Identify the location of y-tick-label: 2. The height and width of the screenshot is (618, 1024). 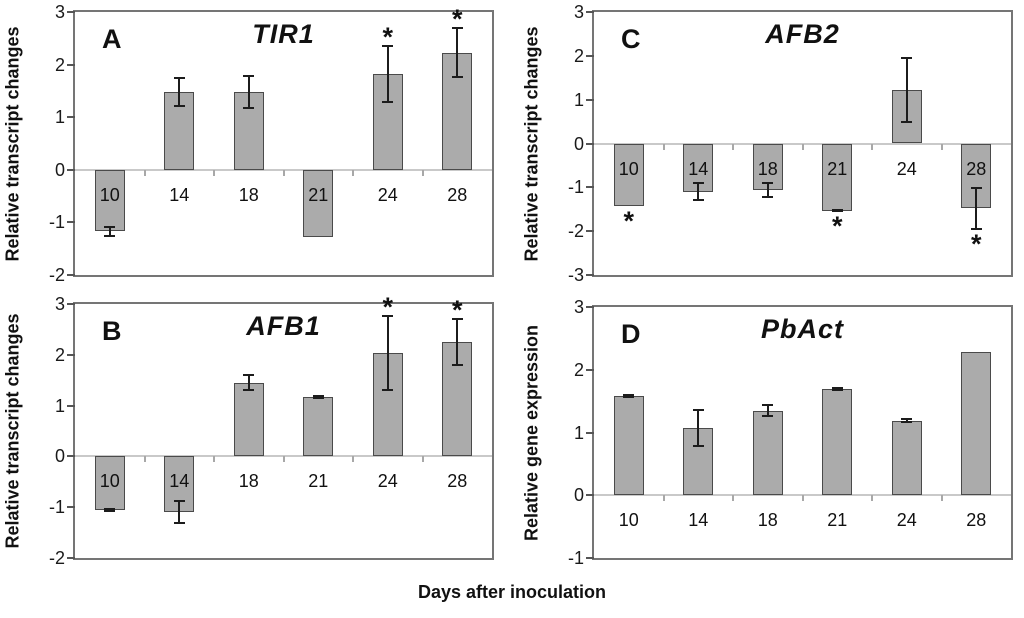
(578, 369).